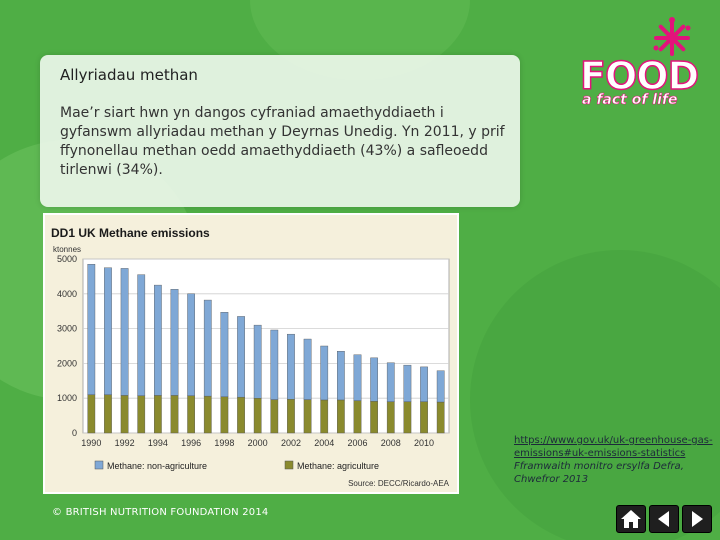  Describe the element at coordinates (67, 294) in the screenshot. I see `y-tick-label: 4000` at that location.